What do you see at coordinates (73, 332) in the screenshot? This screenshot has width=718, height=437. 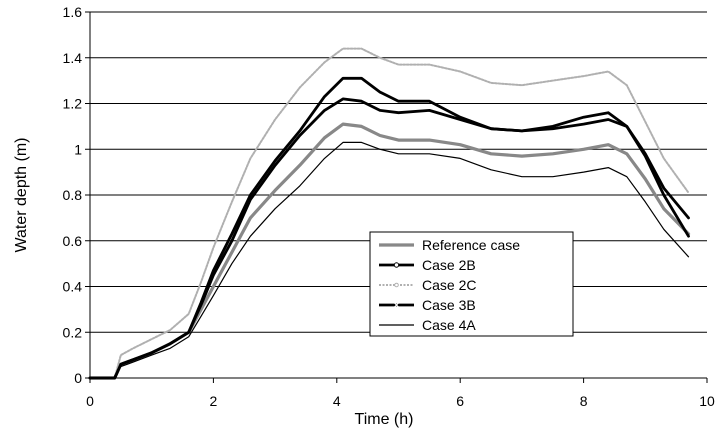 I see `y-tick-label-1: 0.2` at bounding box center [73, 332].